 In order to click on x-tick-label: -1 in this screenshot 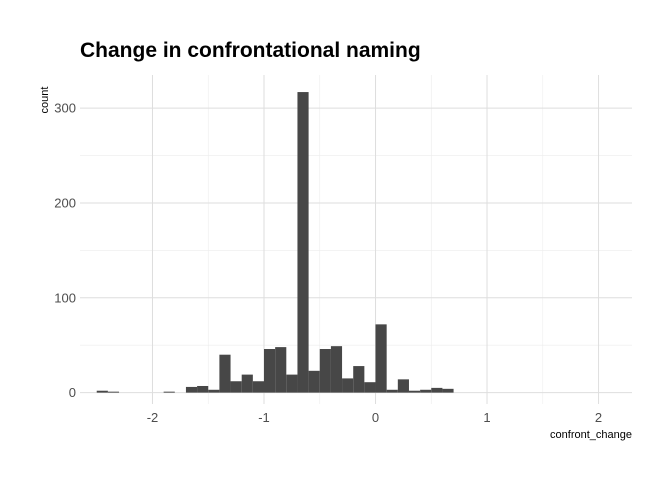, I will do `click(264, 417)`.